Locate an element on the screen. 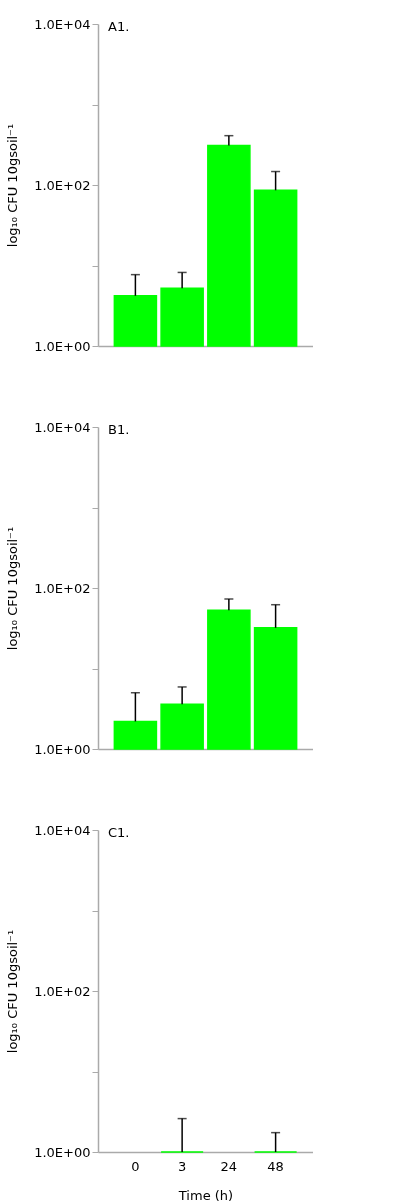 The width and height of the screenshot is (405, 1202). chart-title: C1. is located at coordinates (119, 832).